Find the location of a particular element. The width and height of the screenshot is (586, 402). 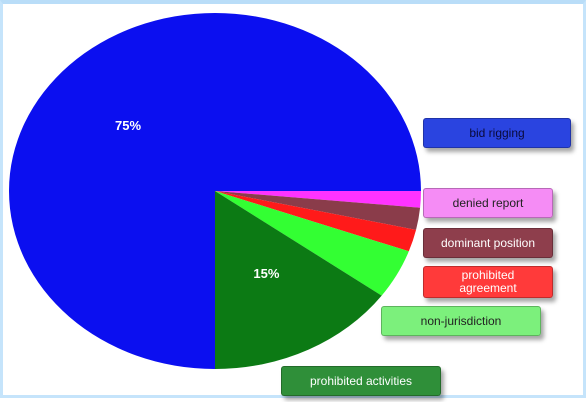

legend-label: bid rigging is located at coordinates (497, 132).